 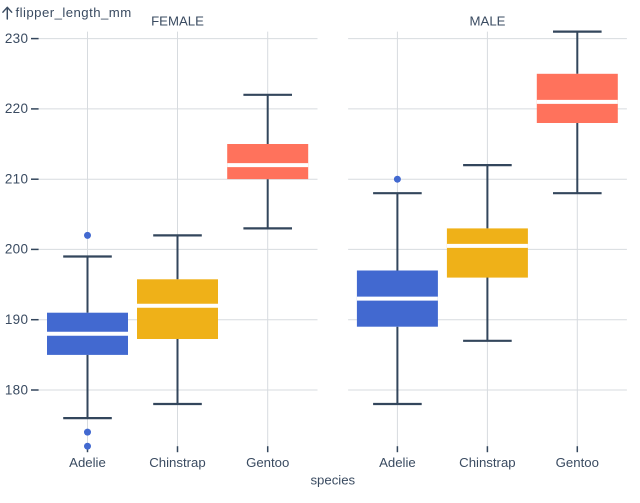 I want to click on svg-text: 230, so click(x=16, y=38).